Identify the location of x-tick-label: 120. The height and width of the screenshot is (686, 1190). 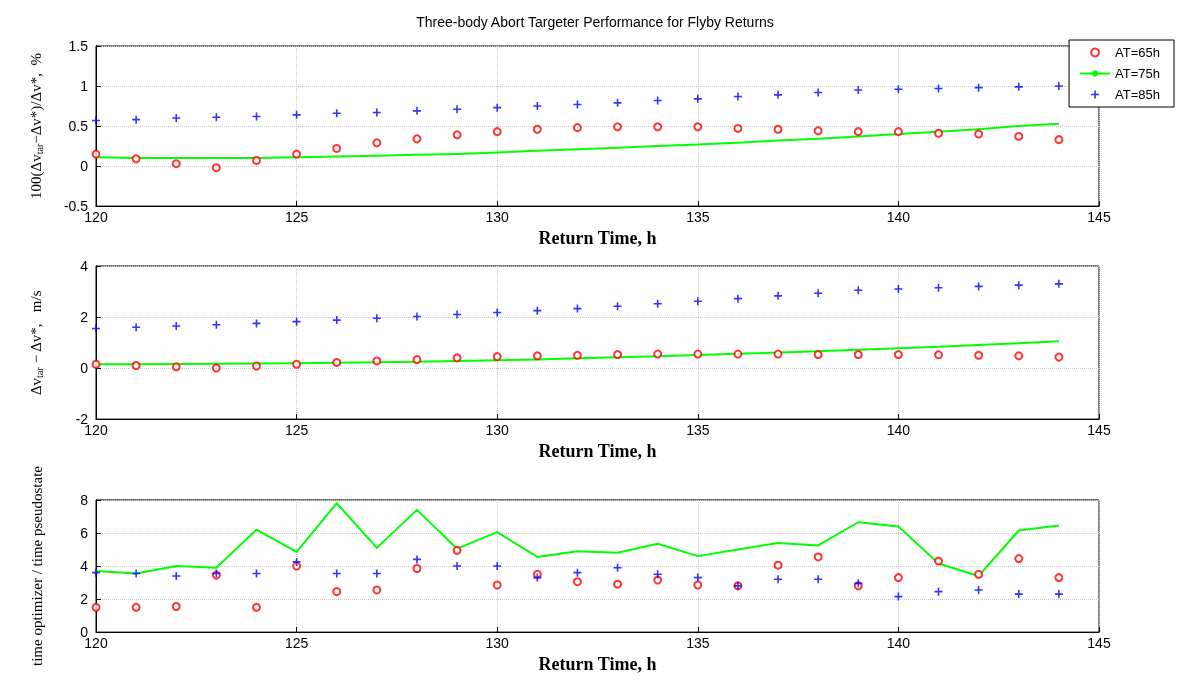
(96, 430).